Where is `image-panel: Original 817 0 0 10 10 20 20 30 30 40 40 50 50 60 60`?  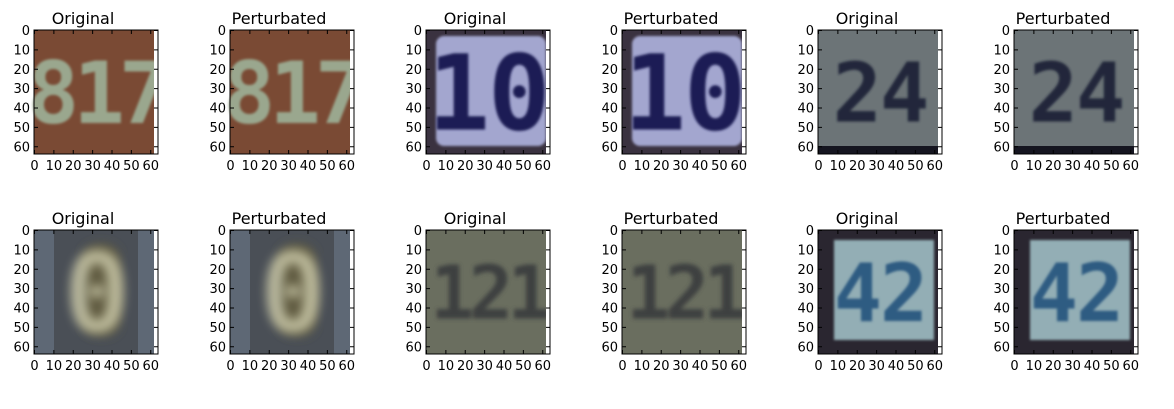
image-panel: Original 817 0 0 10 10 20 20 30 30 40 40 50 50 60 60 is located at coordinates (83, 108).